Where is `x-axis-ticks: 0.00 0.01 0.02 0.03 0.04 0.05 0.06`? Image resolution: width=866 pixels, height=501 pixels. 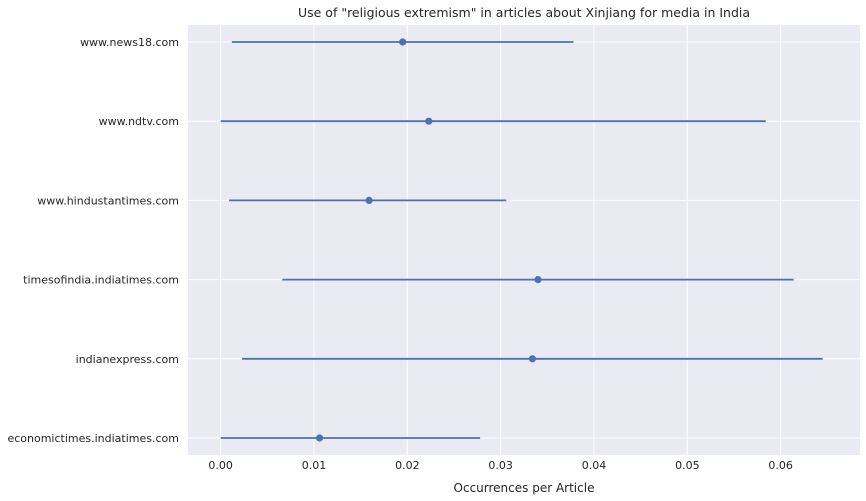
x-axis-ticks: 0.00 0.01 0.02 0.03 0.04 0.05 0.06 is located at coordinates (500, 465).